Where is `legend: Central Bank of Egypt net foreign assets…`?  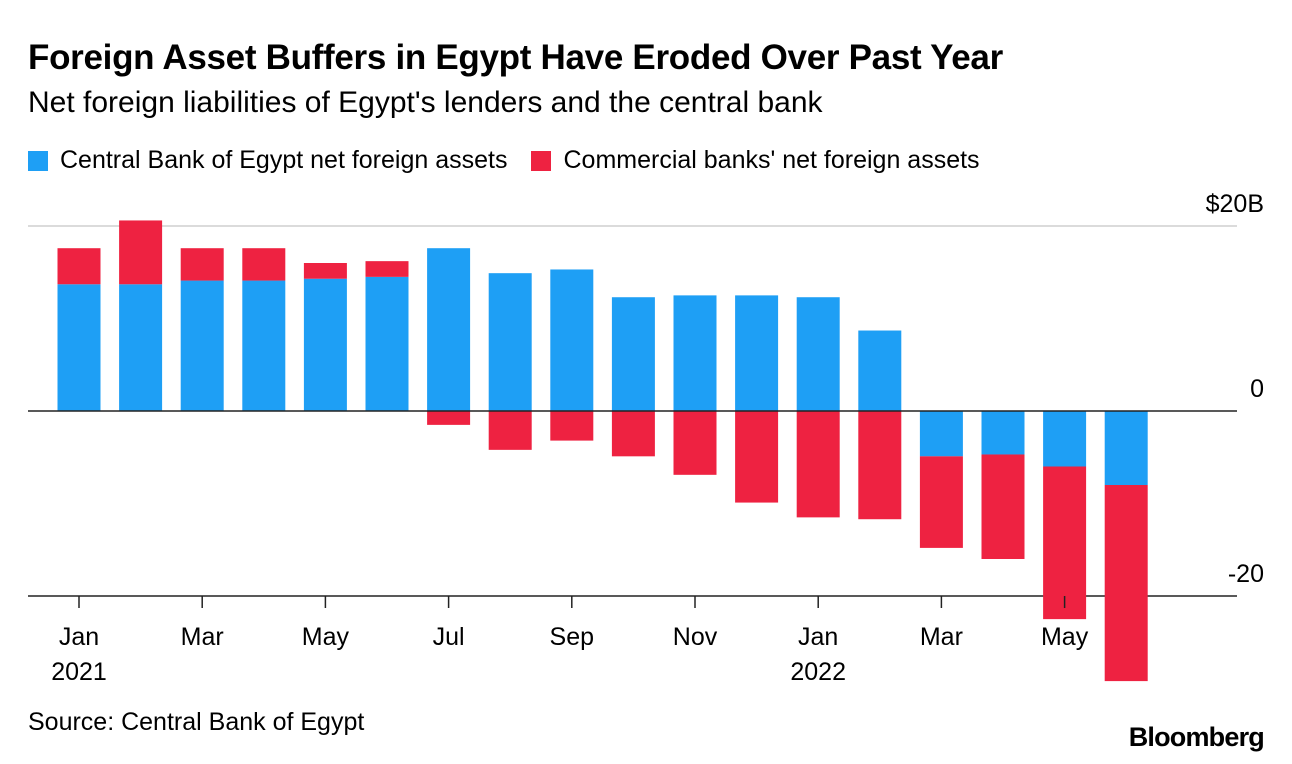
legend: Central Bank of Egypt net foreign assets… is located at coordinates (516, 160).